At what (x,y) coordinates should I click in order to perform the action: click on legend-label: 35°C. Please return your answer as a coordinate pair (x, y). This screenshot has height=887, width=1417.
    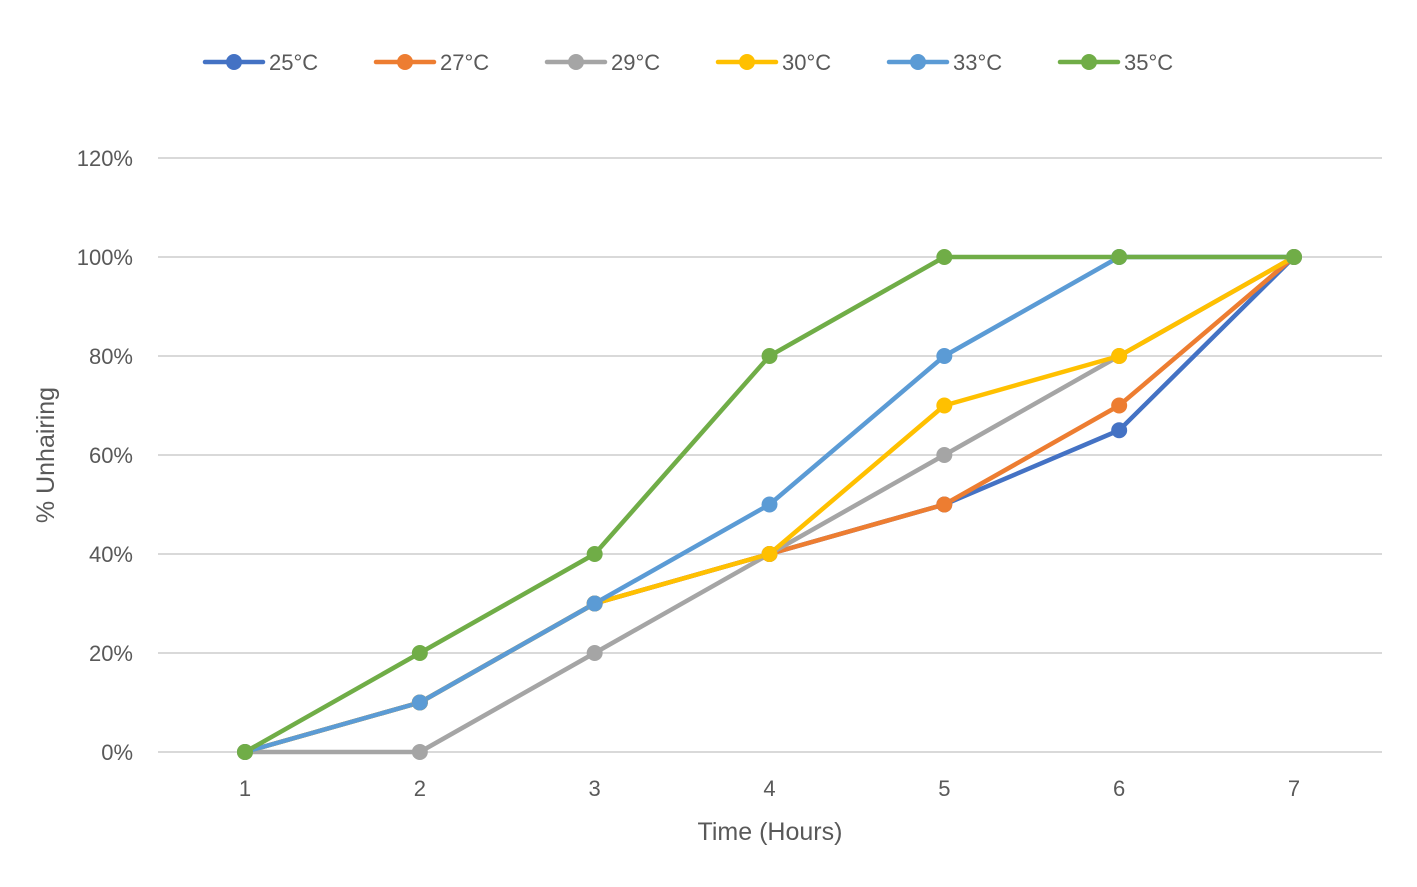
    Looking at the image, I should click on (1148, 62).